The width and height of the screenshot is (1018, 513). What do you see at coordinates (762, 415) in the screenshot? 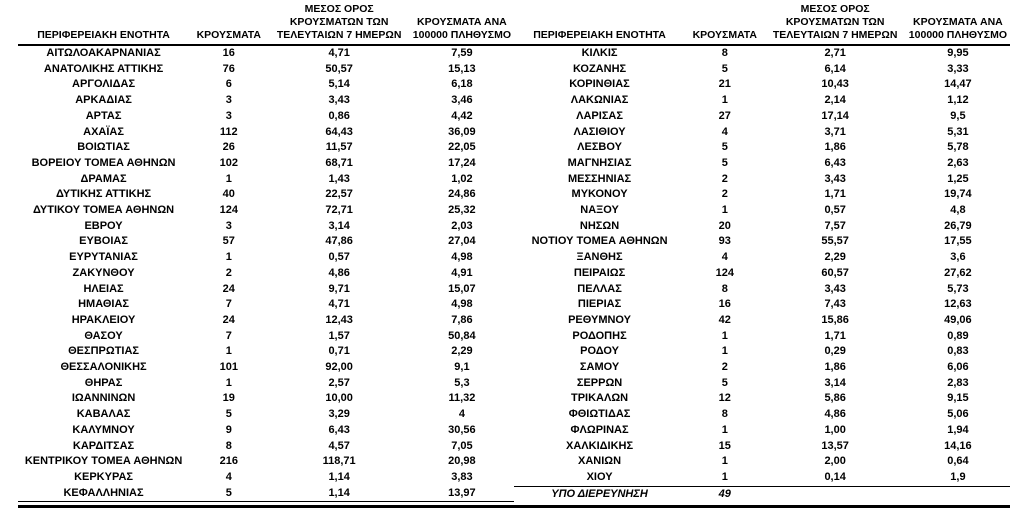
I see `table-row: ΦΘΙΩΤΙΔΑΣ 8 4,86 5,06` at bounding box center [762, 415].